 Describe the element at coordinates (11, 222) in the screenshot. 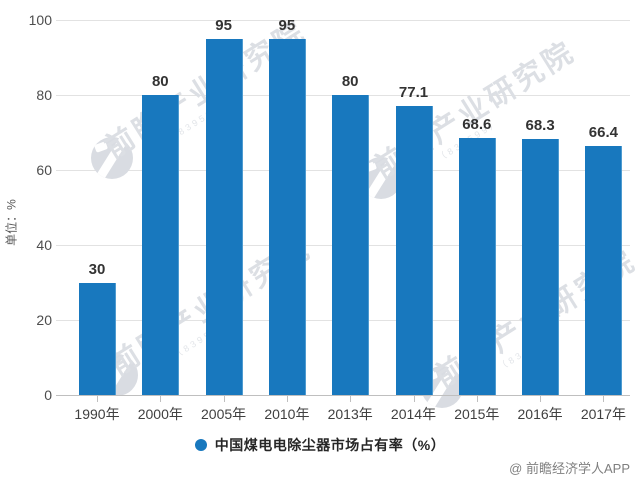

I see `y-axis-unit-label: 单位：%` at that location.